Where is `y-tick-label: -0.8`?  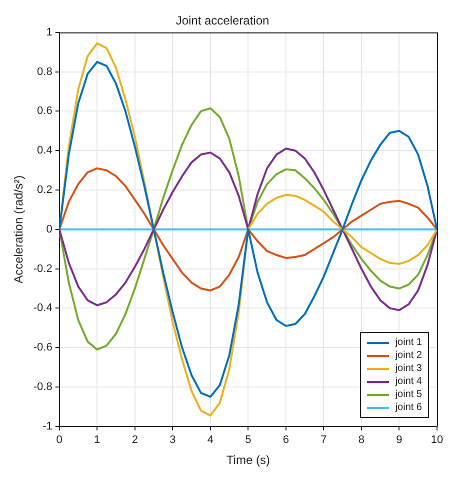
y-tick-label: -0.8 is located at coordinates (42, 387).